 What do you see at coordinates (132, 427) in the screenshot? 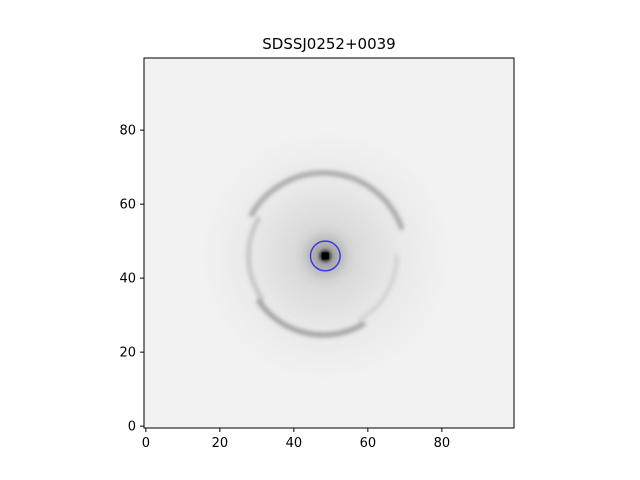
I see `y-tick-label: 0` at bounding box center [132, 427].